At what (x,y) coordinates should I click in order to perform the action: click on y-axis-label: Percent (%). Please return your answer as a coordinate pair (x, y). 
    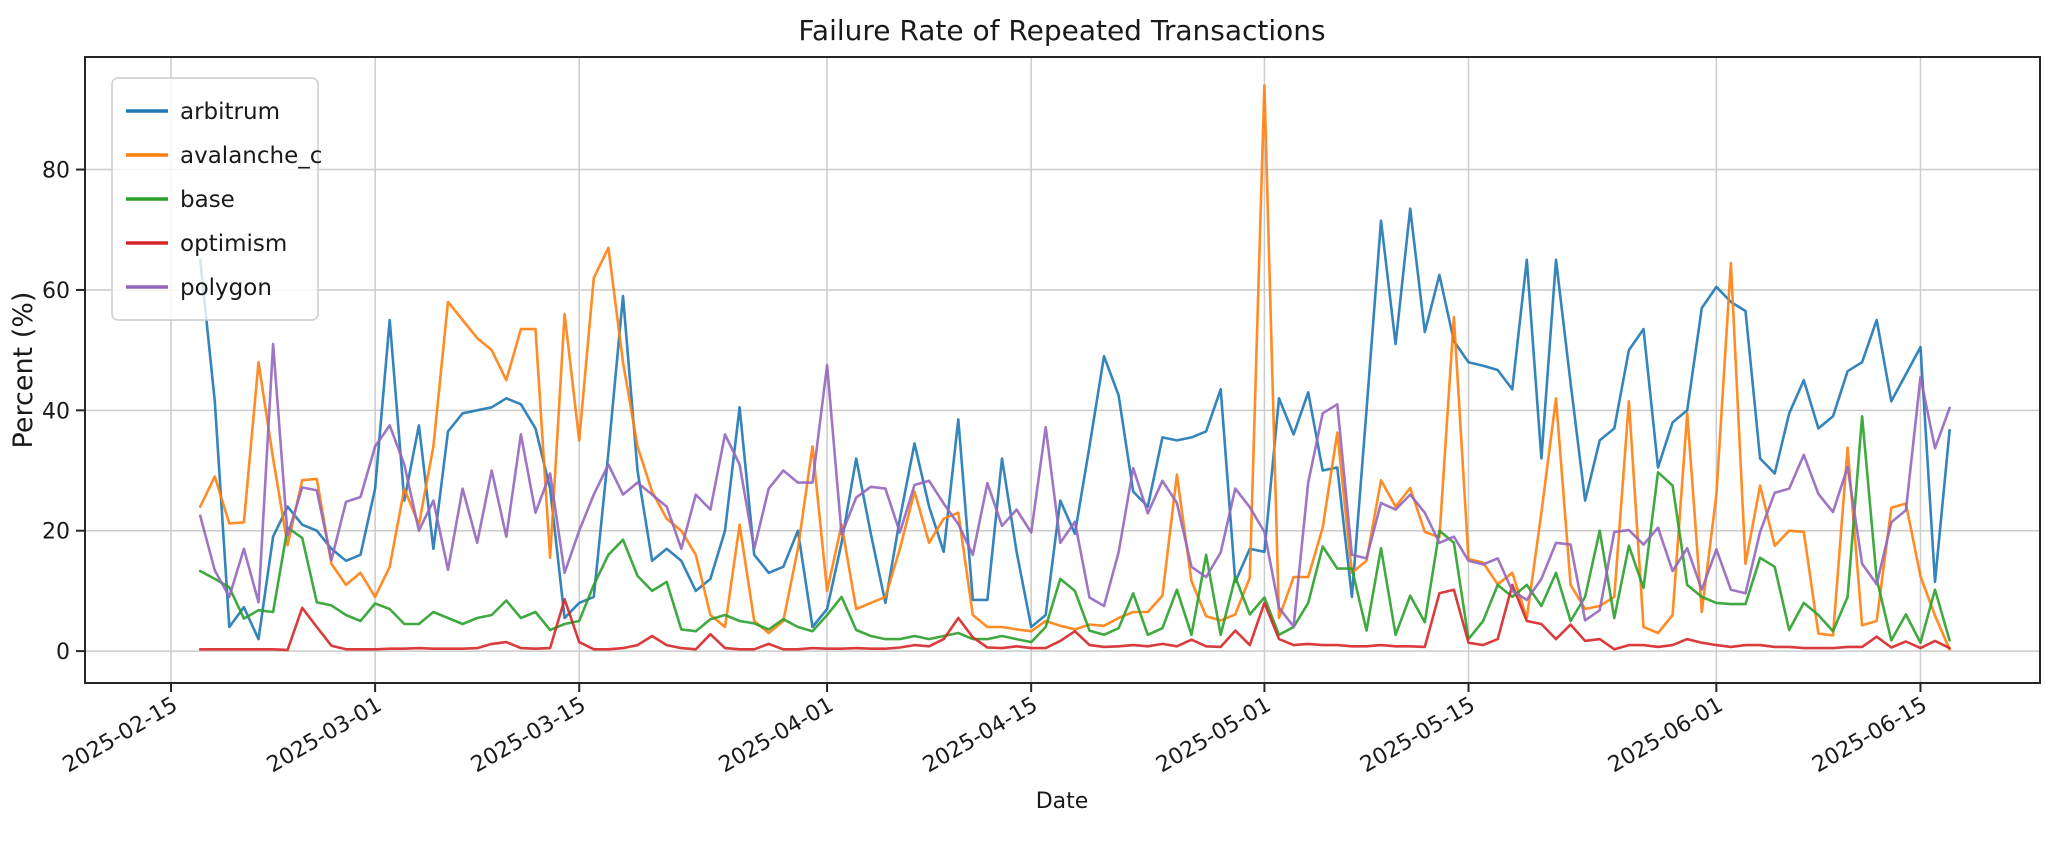
    Looking at the image, I should click on (23, 370).